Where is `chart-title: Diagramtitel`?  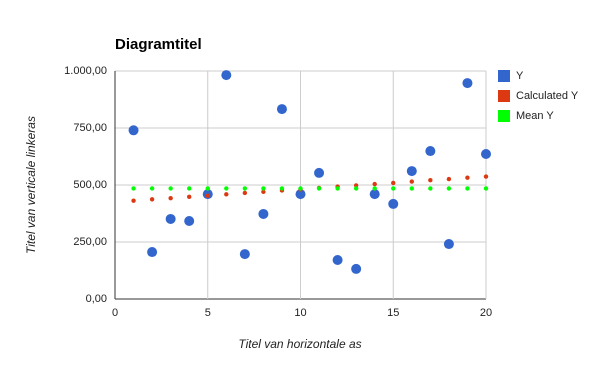
chart-title: Diagramtitel is located at coordinates (158, 44).